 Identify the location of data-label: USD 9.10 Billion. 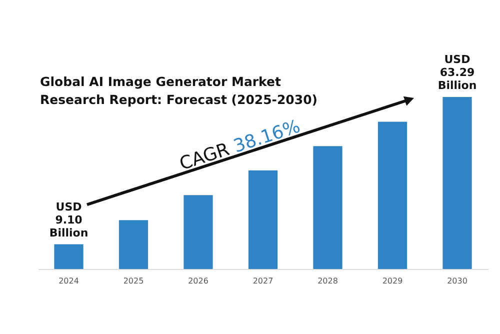
(68, 220).